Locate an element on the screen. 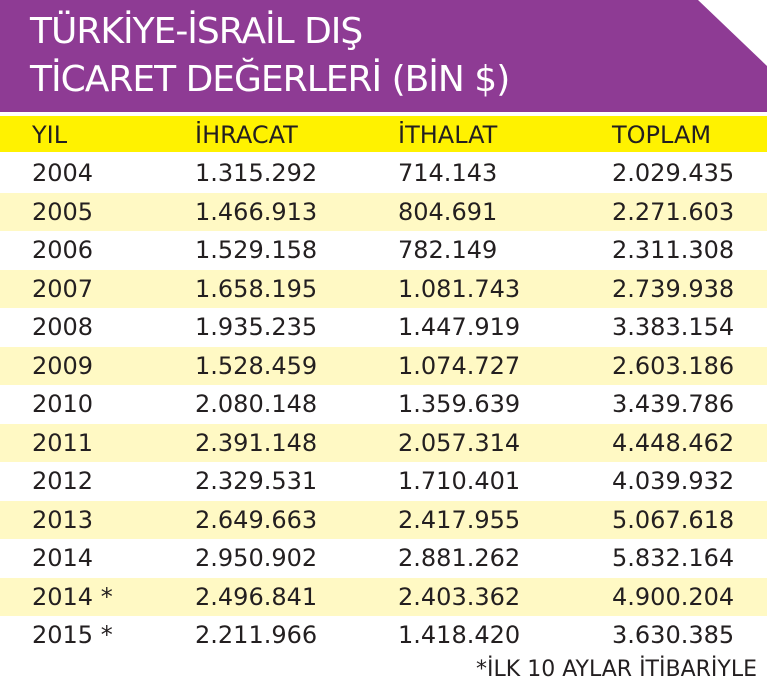 The width and height of the screenshot is (767, 688). table-row: 2009 1.528.459 1.074.727 2.603.186 is located at coordinates (383, 365).